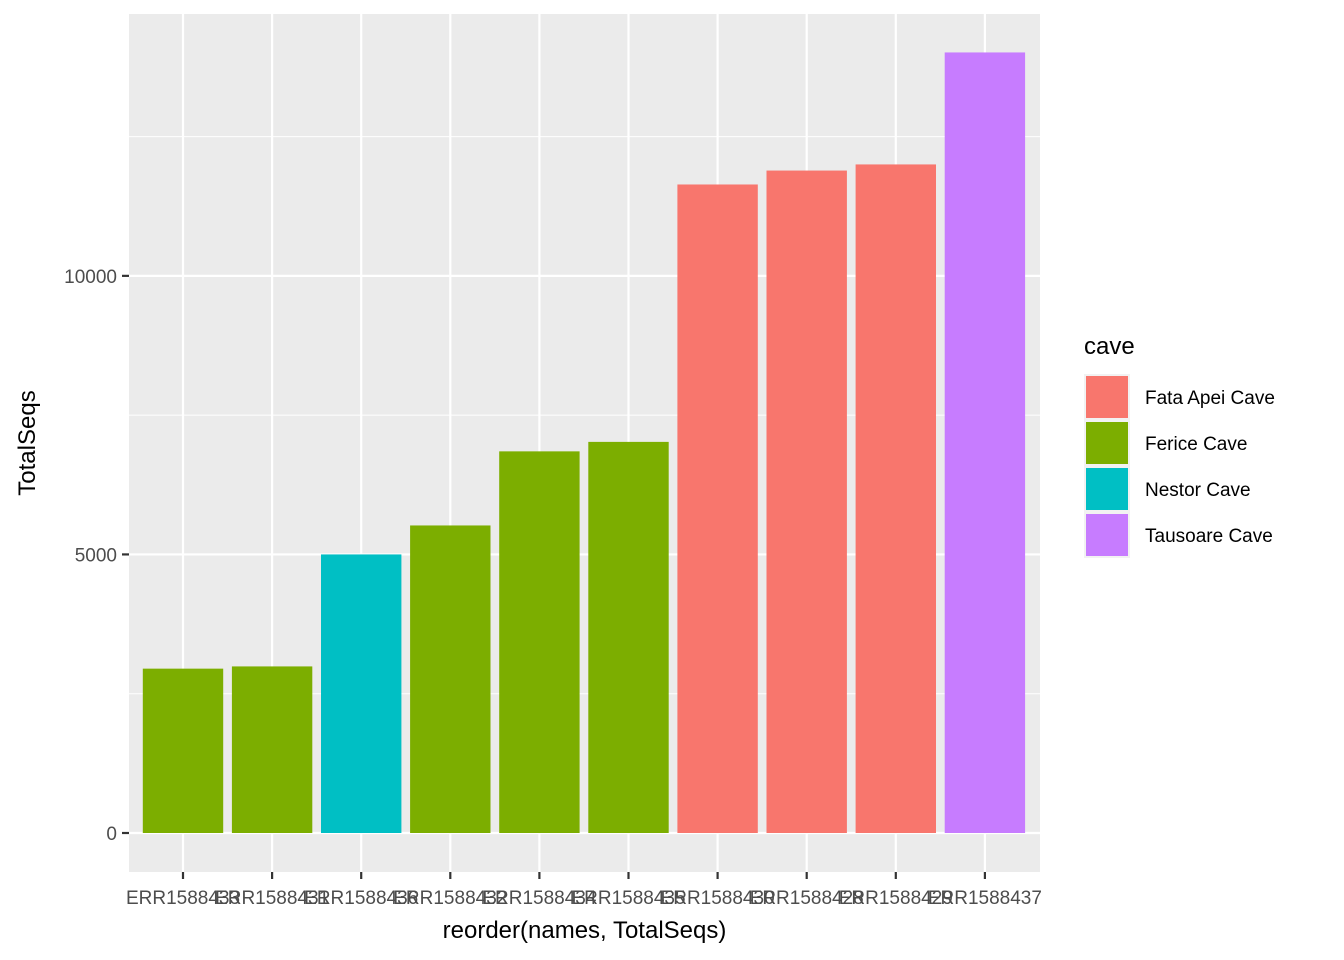  Describe the element at coordinates (628, 637) in the screenshot. I see `bar-ERR1588435` at that location.